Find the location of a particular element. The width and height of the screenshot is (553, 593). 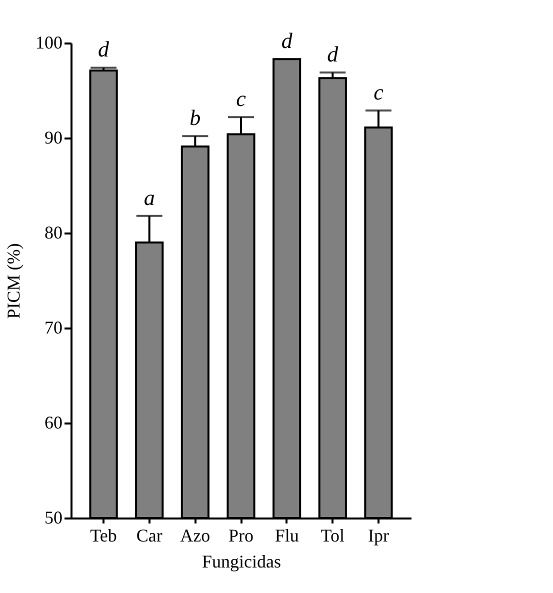

y-tick-label: 60 is located at coordinates (53, 422).